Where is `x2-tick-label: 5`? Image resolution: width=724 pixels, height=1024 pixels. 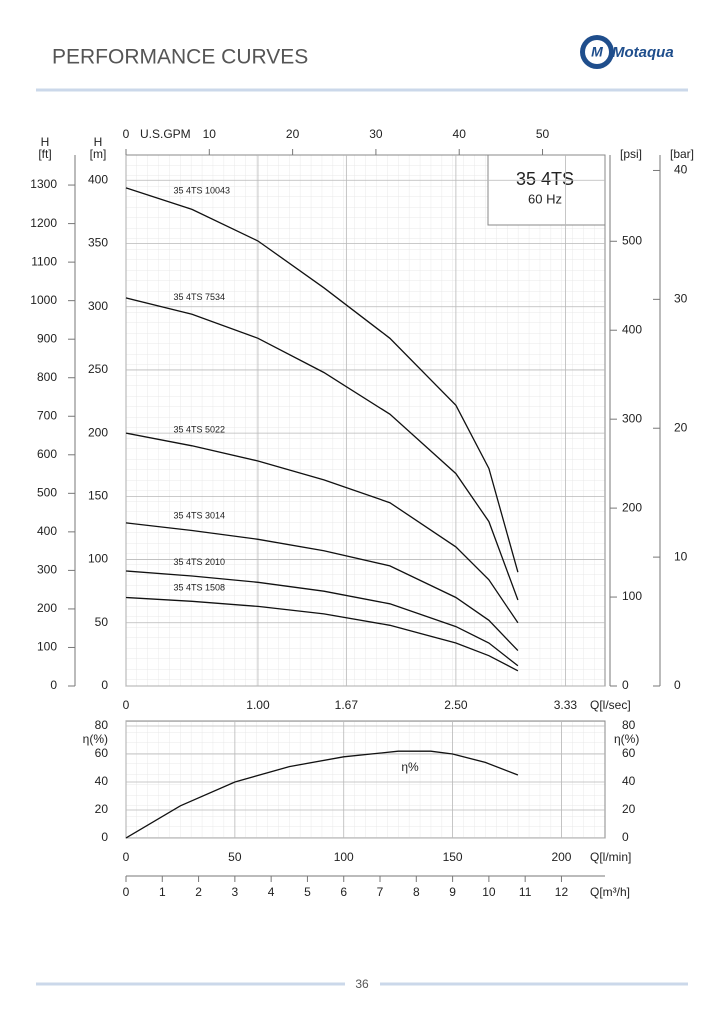 x2-tick-label: 5 is located at coordinates (307, 892).